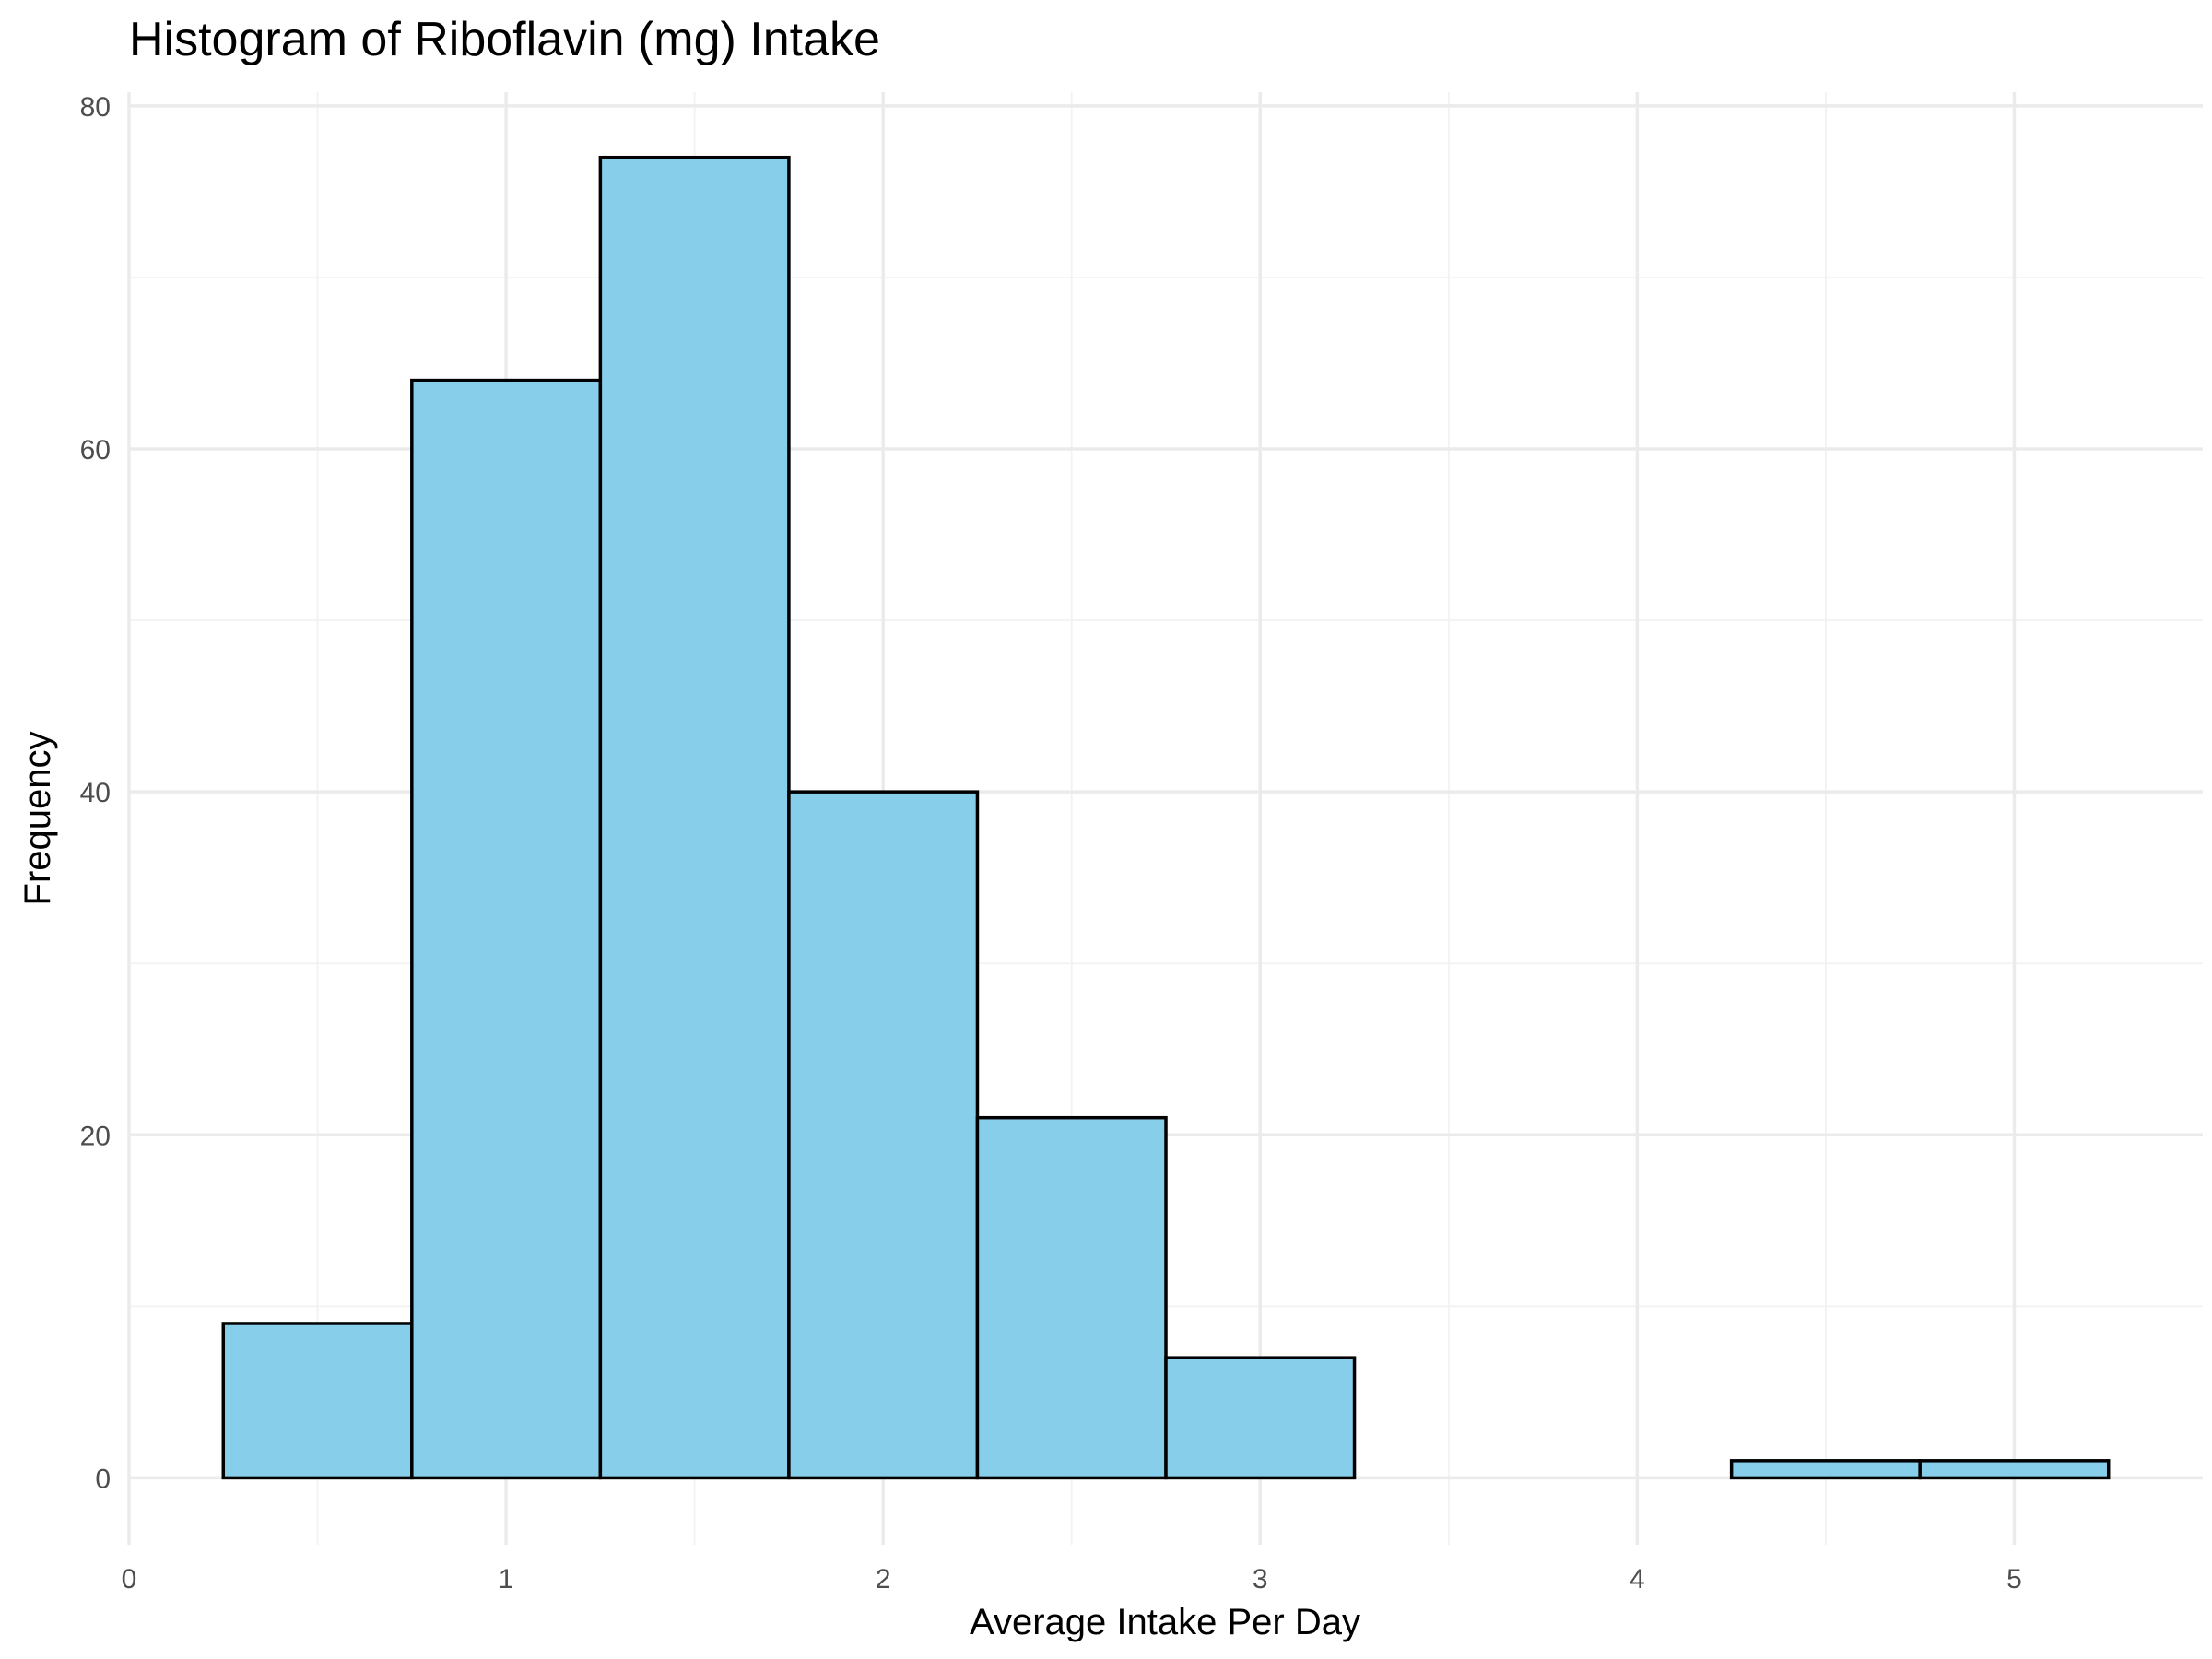  What do you see at coordinates (506, 1579) in the screenshot?
I see `x-tick-label: 1` at bounding box center [506, 1579].